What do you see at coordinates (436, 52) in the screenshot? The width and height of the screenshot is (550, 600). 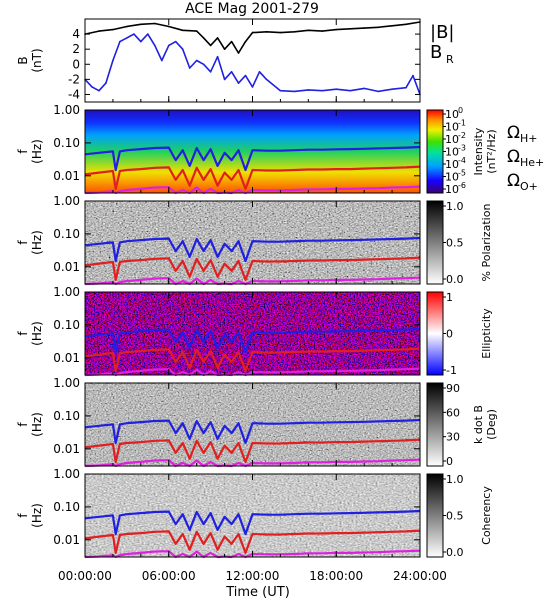 I see `legend-bradial: B` at bounding box center [436, 52].